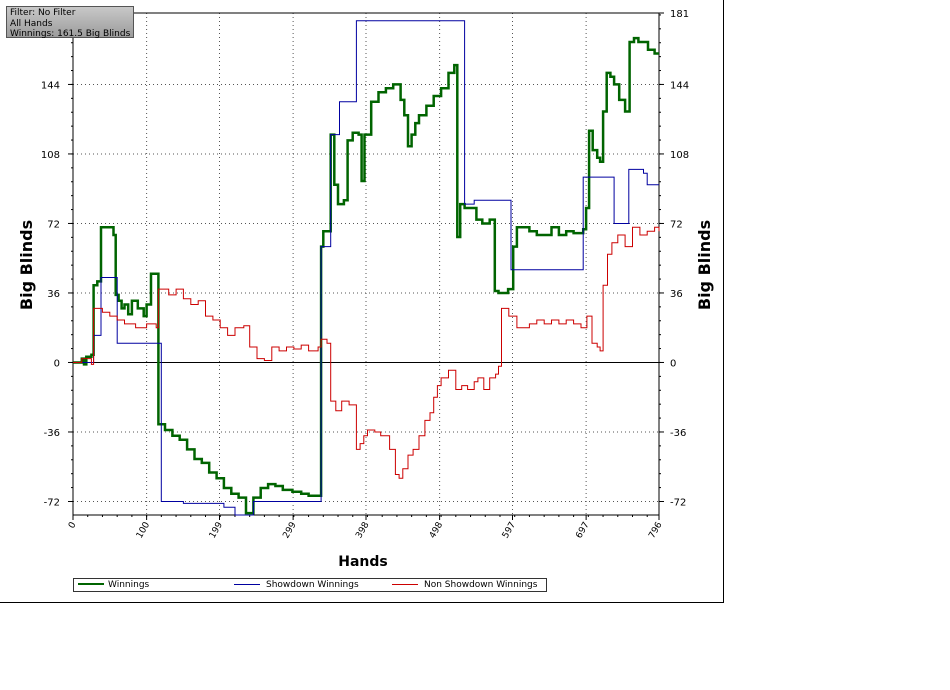 The height and width of the screenshot is (690, 950). What do you see at coordinates (129, 585) in the screenshot?
I see `legend-label-winnings: Winnings` at bounding box center [129, 585].